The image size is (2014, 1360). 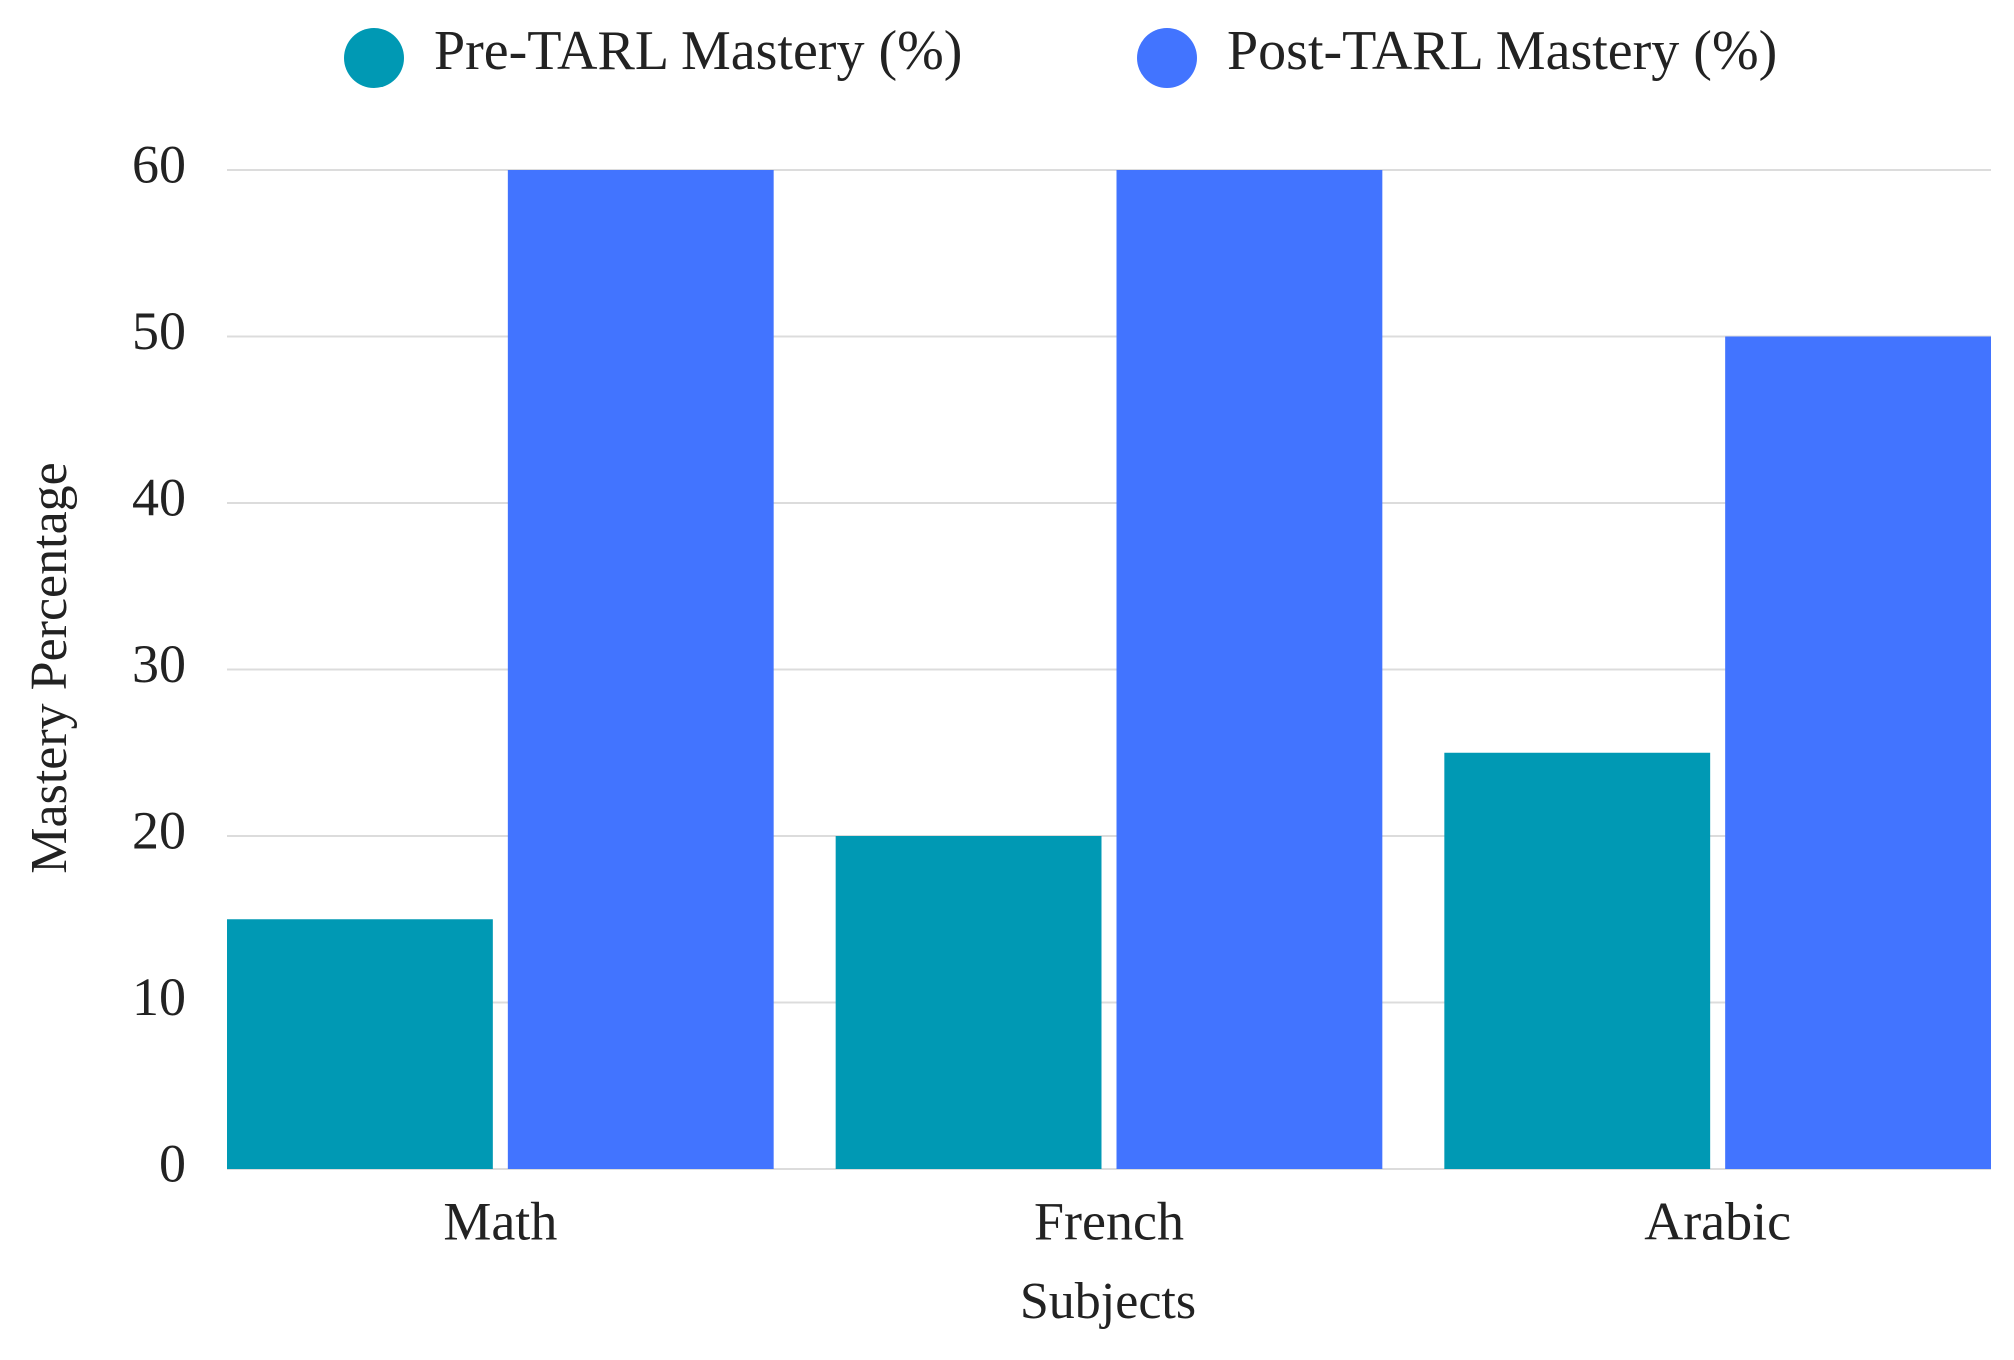 I want to click on y-tick-label: 10, so click(x=159, y=997).